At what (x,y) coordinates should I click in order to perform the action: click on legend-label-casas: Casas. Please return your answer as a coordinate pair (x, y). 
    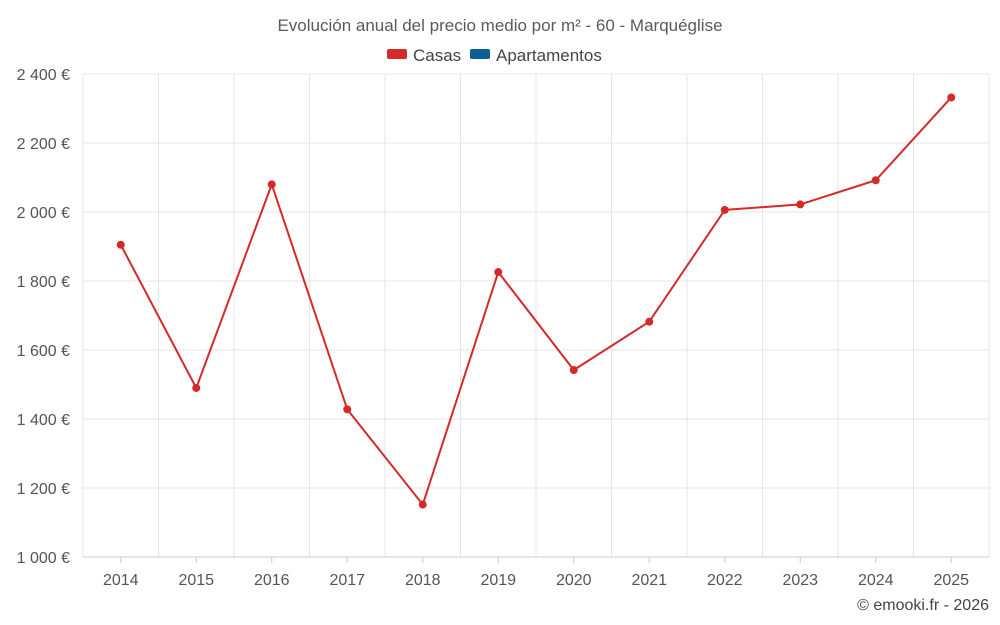
    Looking at the image, I should click on (437, 55).